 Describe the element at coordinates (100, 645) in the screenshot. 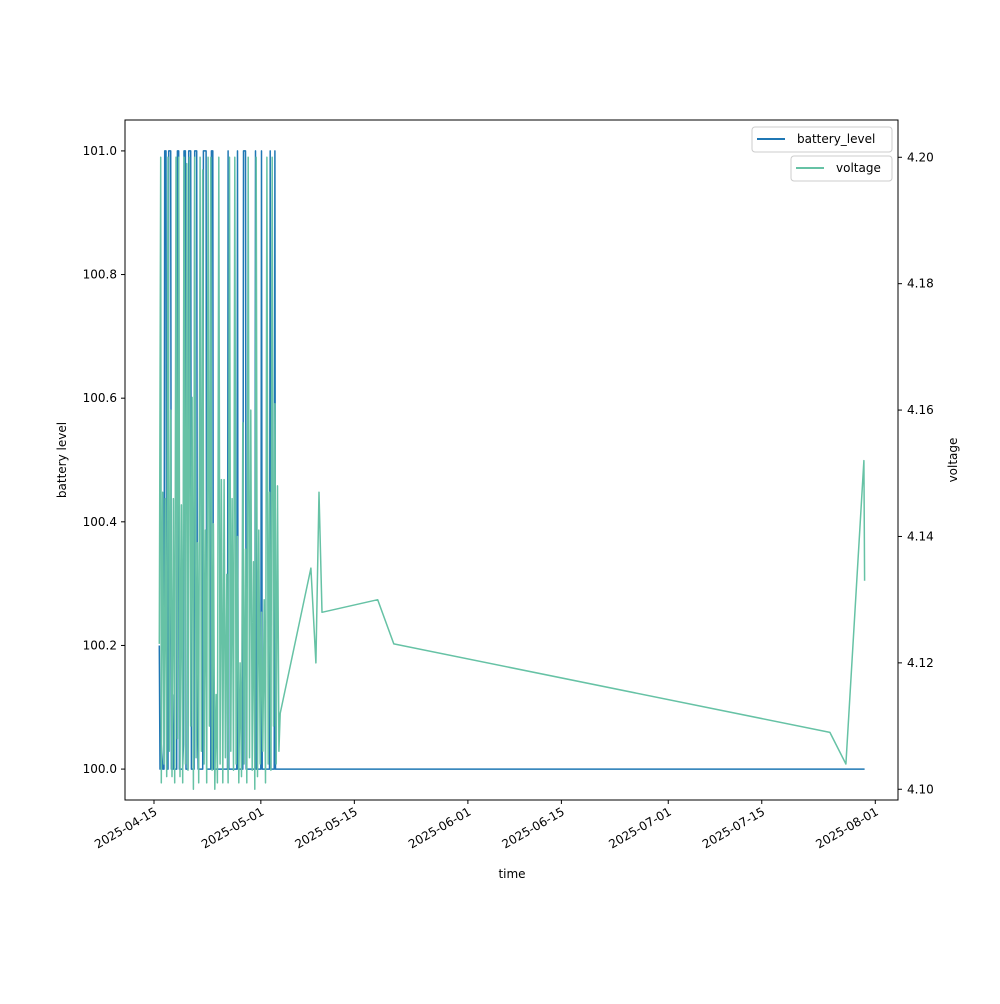

I see `left-y-tick-label: 100.2` at that location.